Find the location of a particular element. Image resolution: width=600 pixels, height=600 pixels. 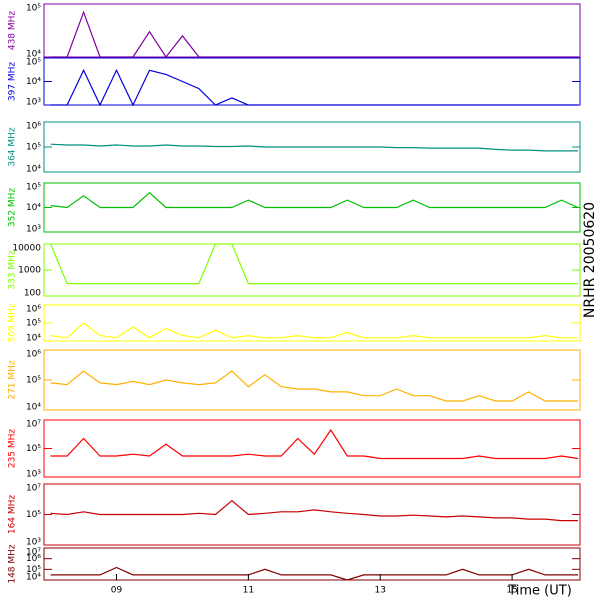

y-tick-label: 100 is located at coordinates (32, 294).